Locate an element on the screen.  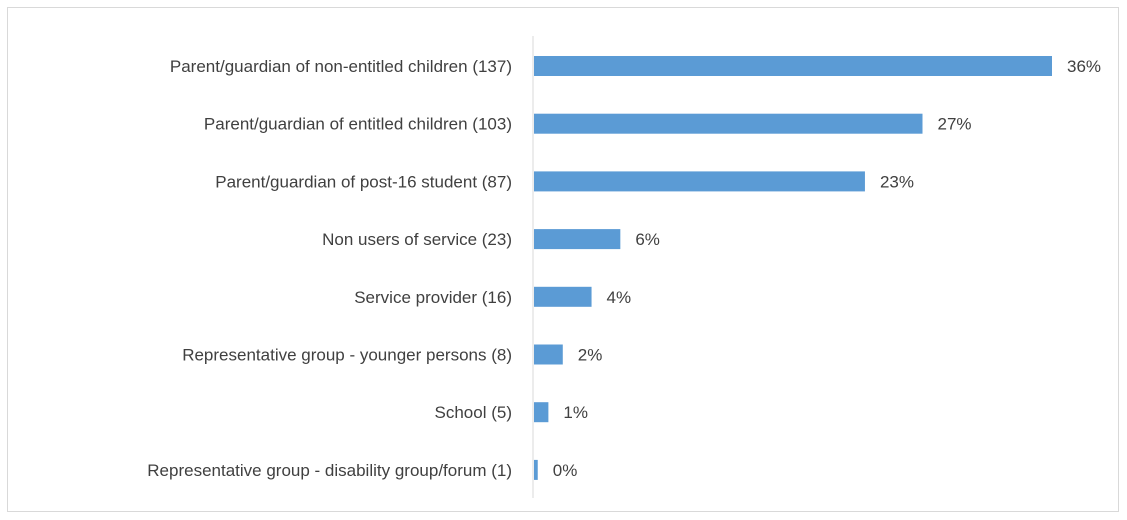
data-label-8: 0% is located at coordinates (565, 470).